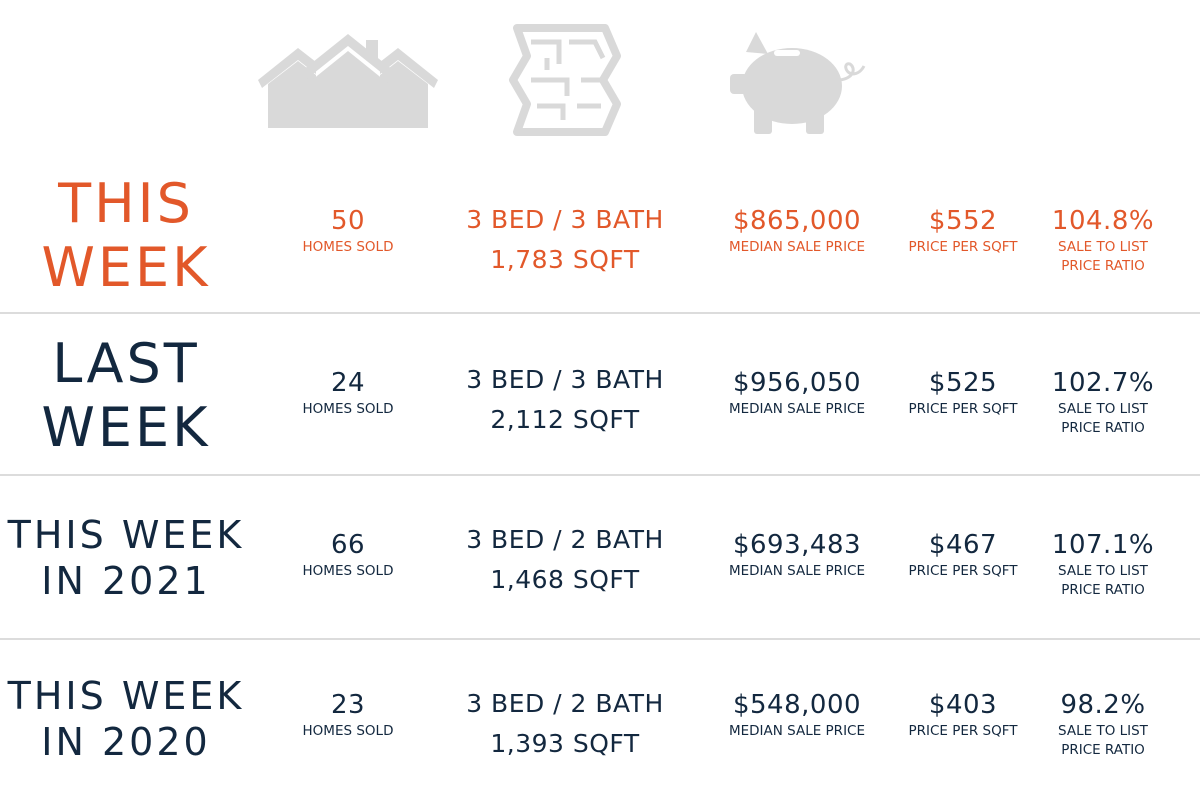 The image size is (1200, 800). Describe the element at coordinates (126, 742) in the screenshot. I see `row-label-line2: IN 2020` at that location.